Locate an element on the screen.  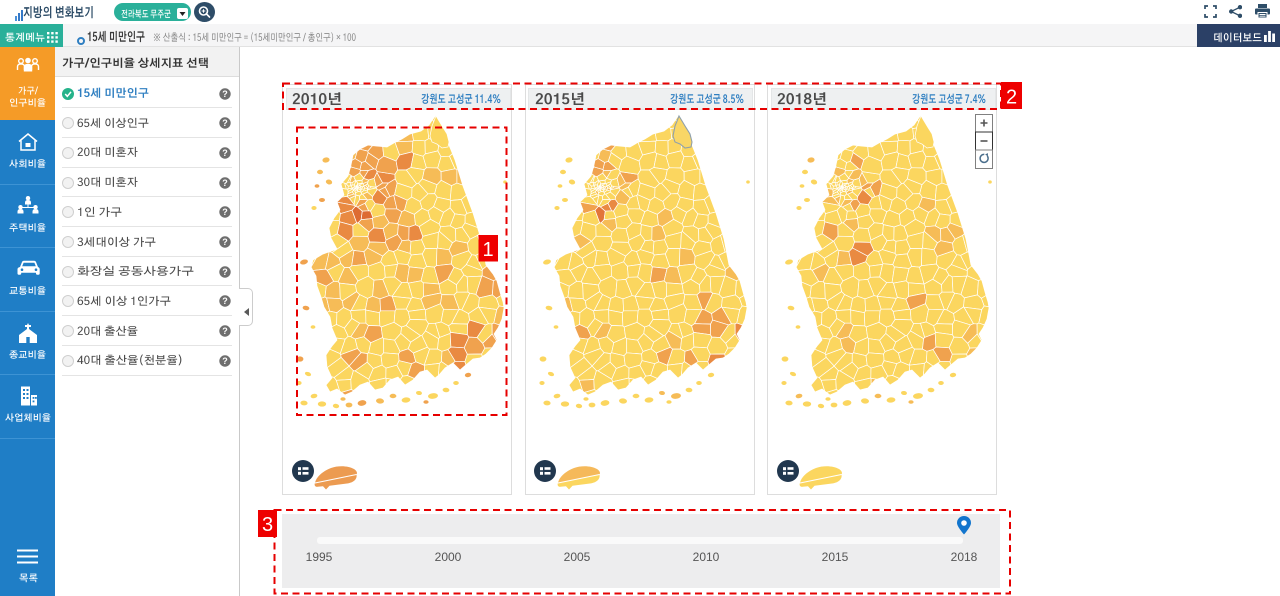
svg-text: 3 is located at coordinates (267, 525).